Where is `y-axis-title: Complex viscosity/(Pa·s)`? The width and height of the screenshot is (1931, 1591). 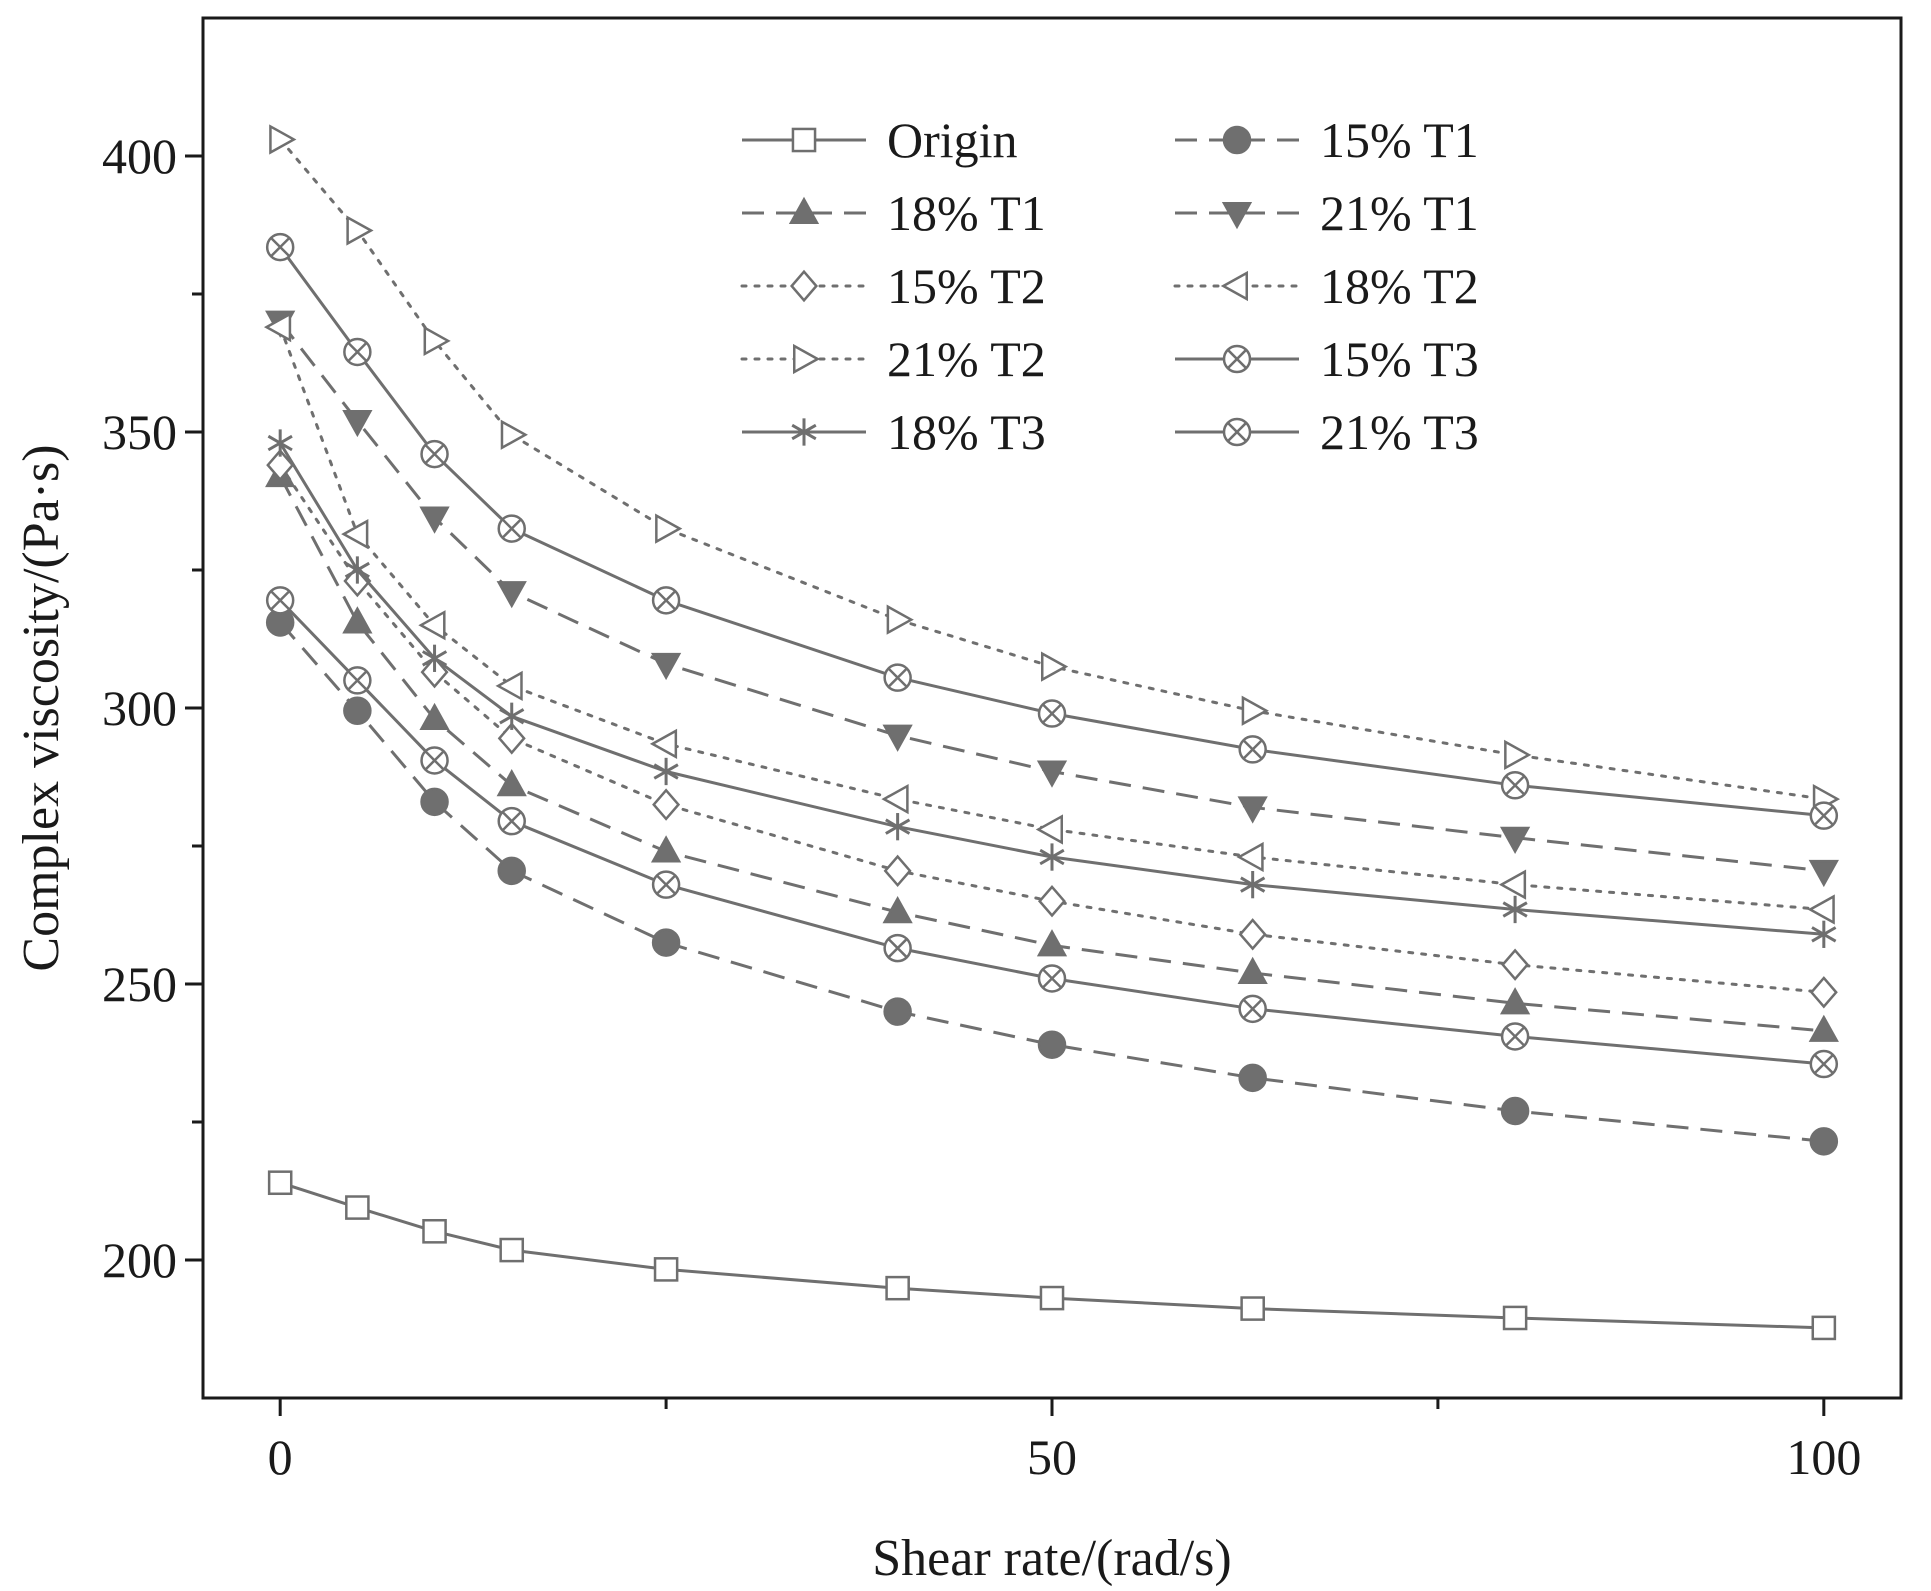 y-axis-title: Complex viscosity/(Pa·s) is located at coordinates (41, 707).